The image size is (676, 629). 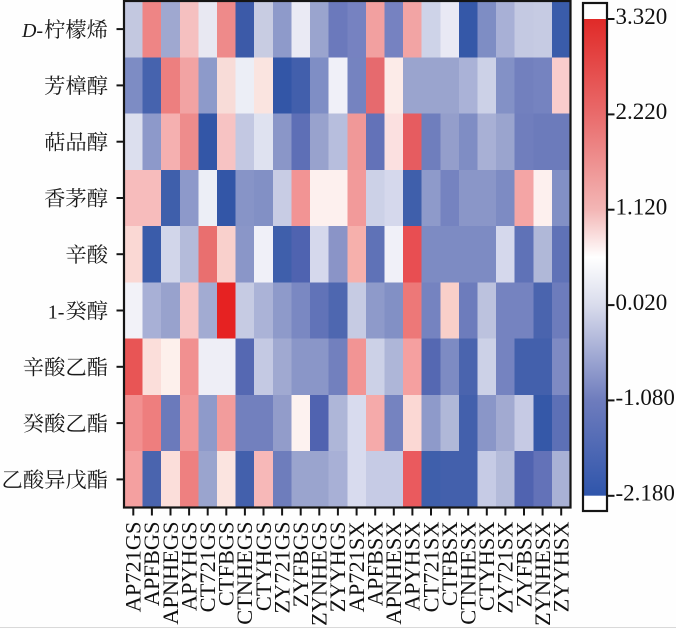 I want to click on svg-text: 0.020, so click(x=642, y=302).